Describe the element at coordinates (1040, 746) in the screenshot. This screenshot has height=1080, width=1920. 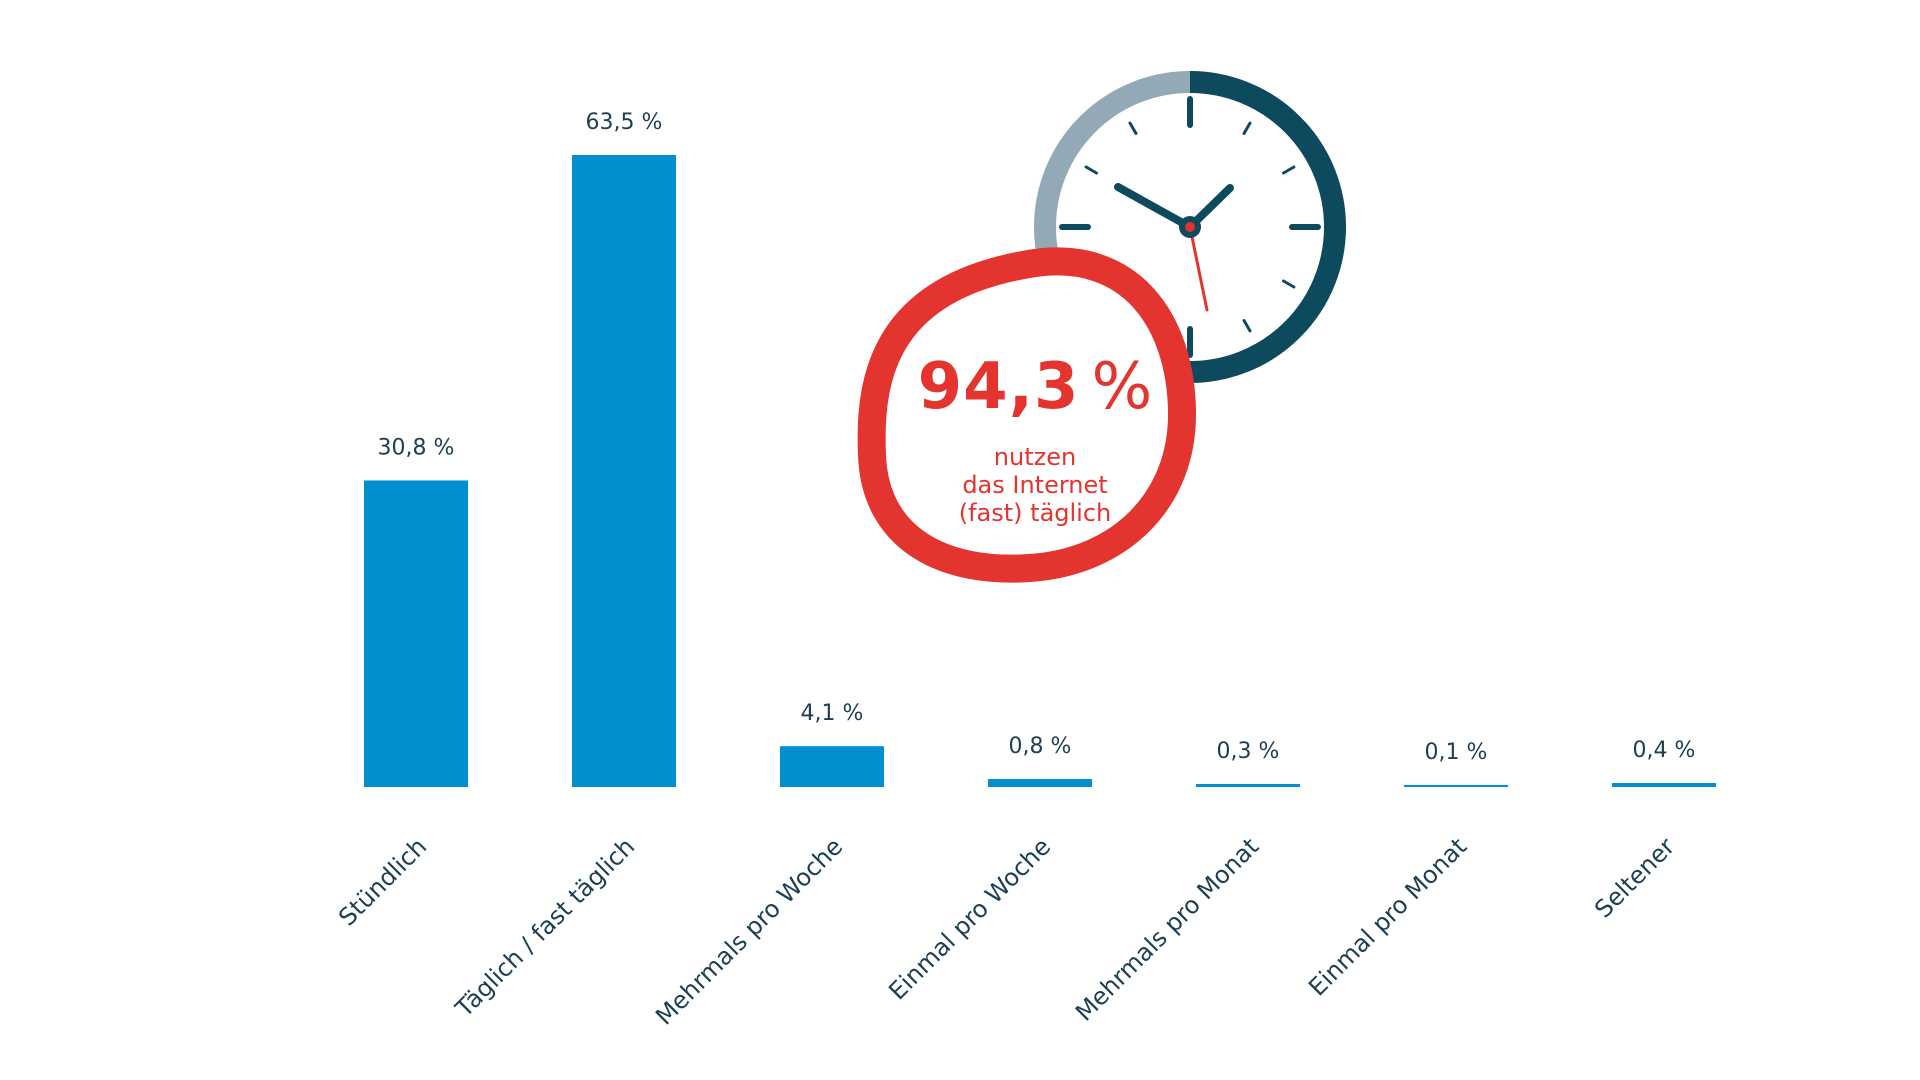
I see `value-label-4: 0,8 %` at that location.